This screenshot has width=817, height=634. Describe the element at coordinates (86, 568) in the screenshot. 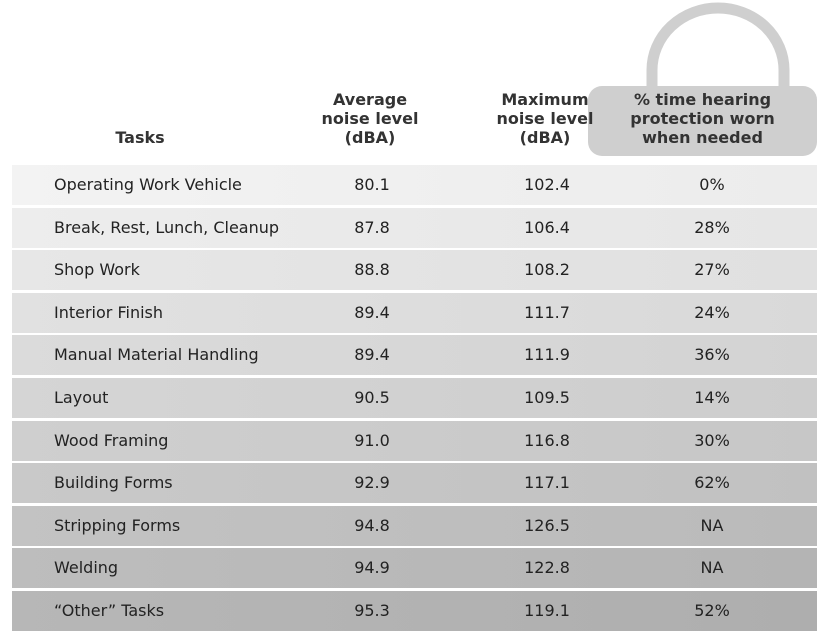

I see `table-cell: Welding` at that location.